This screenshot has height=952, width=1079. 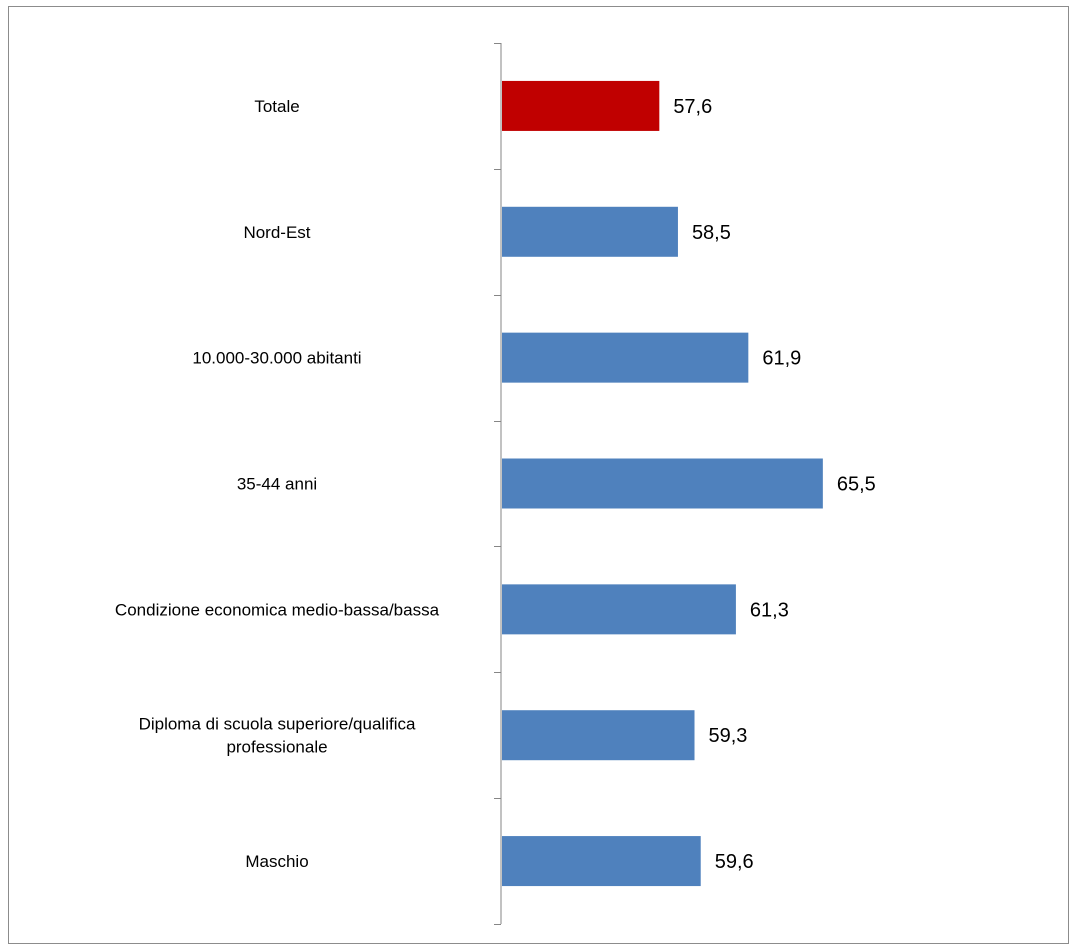 I want to click on category-label: Condizione economica medio-bassa/bassa, so click(x=277, y=609).